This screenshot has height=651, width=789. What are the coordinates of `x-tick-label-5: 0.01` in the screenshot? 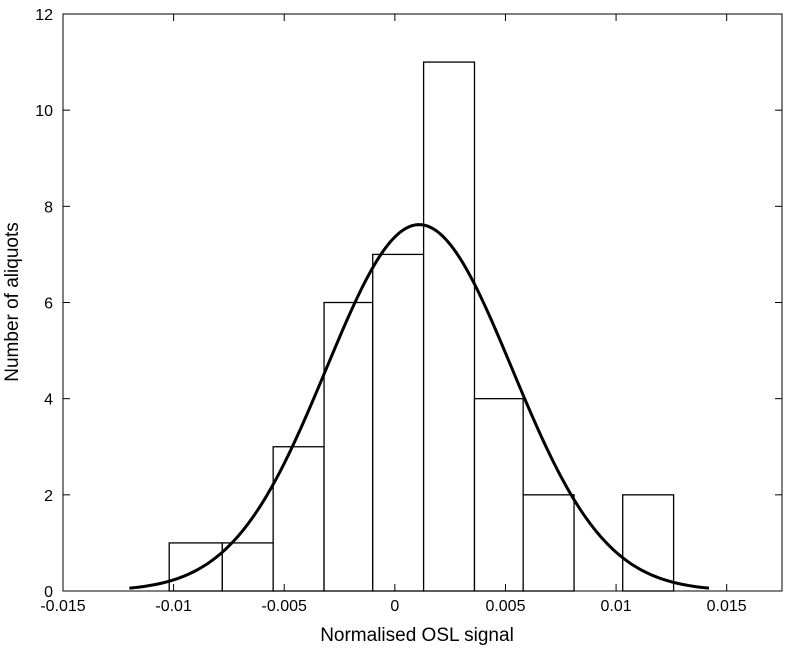 It's located at (616, 606).